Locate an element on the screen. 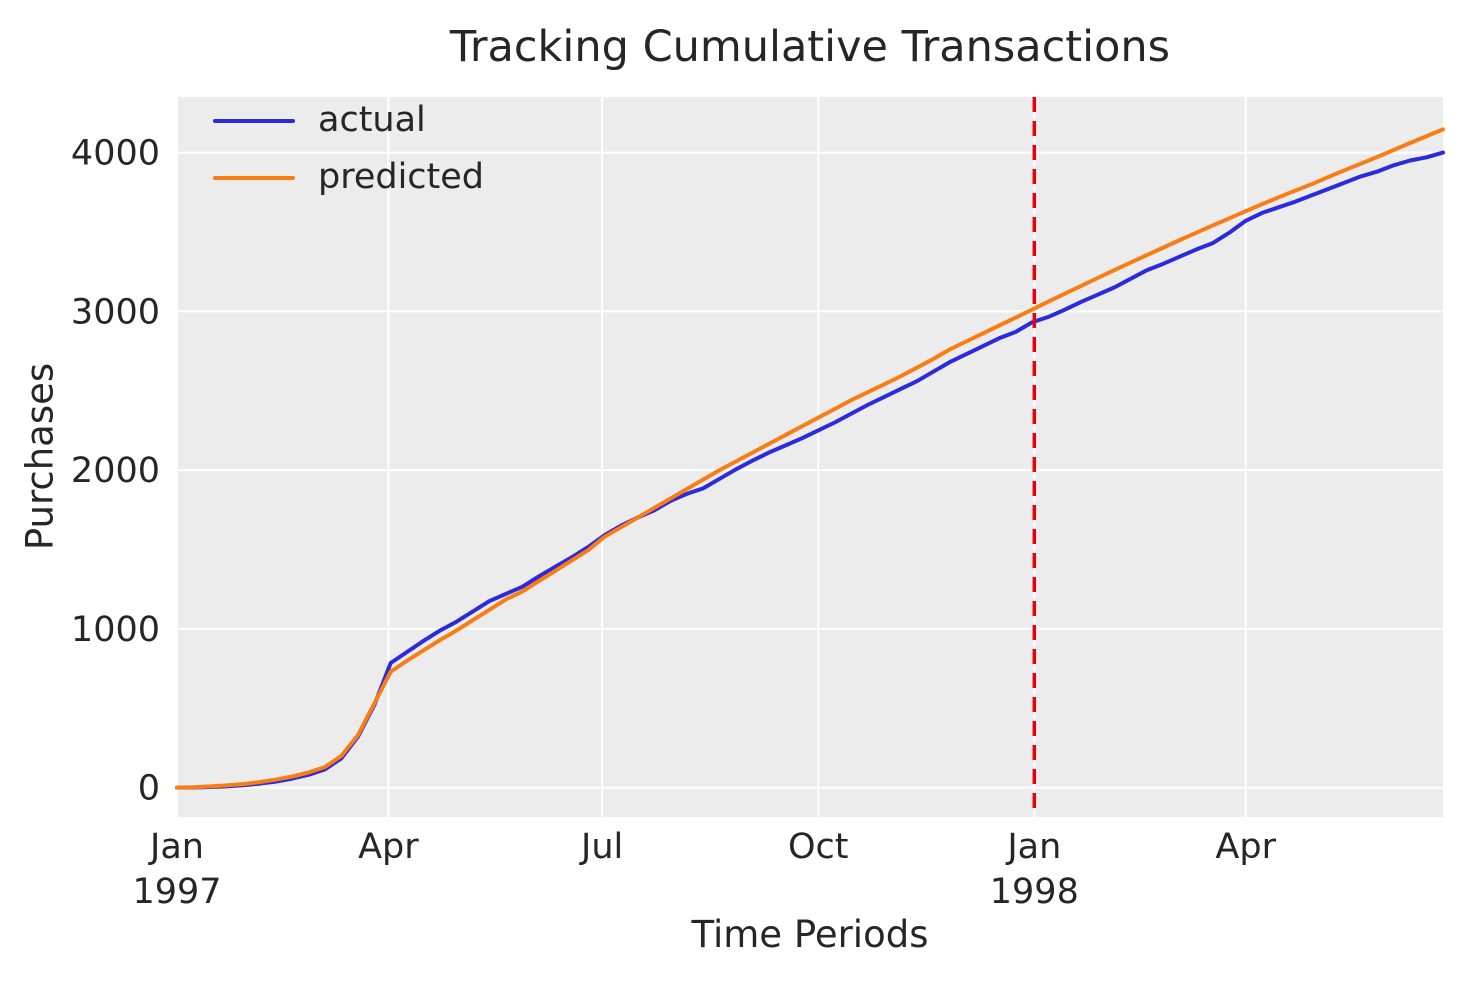  y-axis-label: Purchases is located at coordinates (40, 456).